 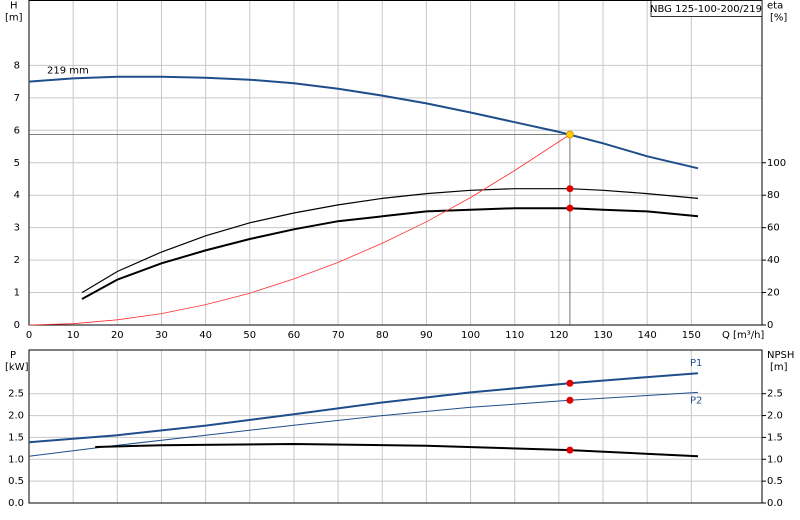 I want to click on x-tick-label: 100, so click(x=470, y=335).